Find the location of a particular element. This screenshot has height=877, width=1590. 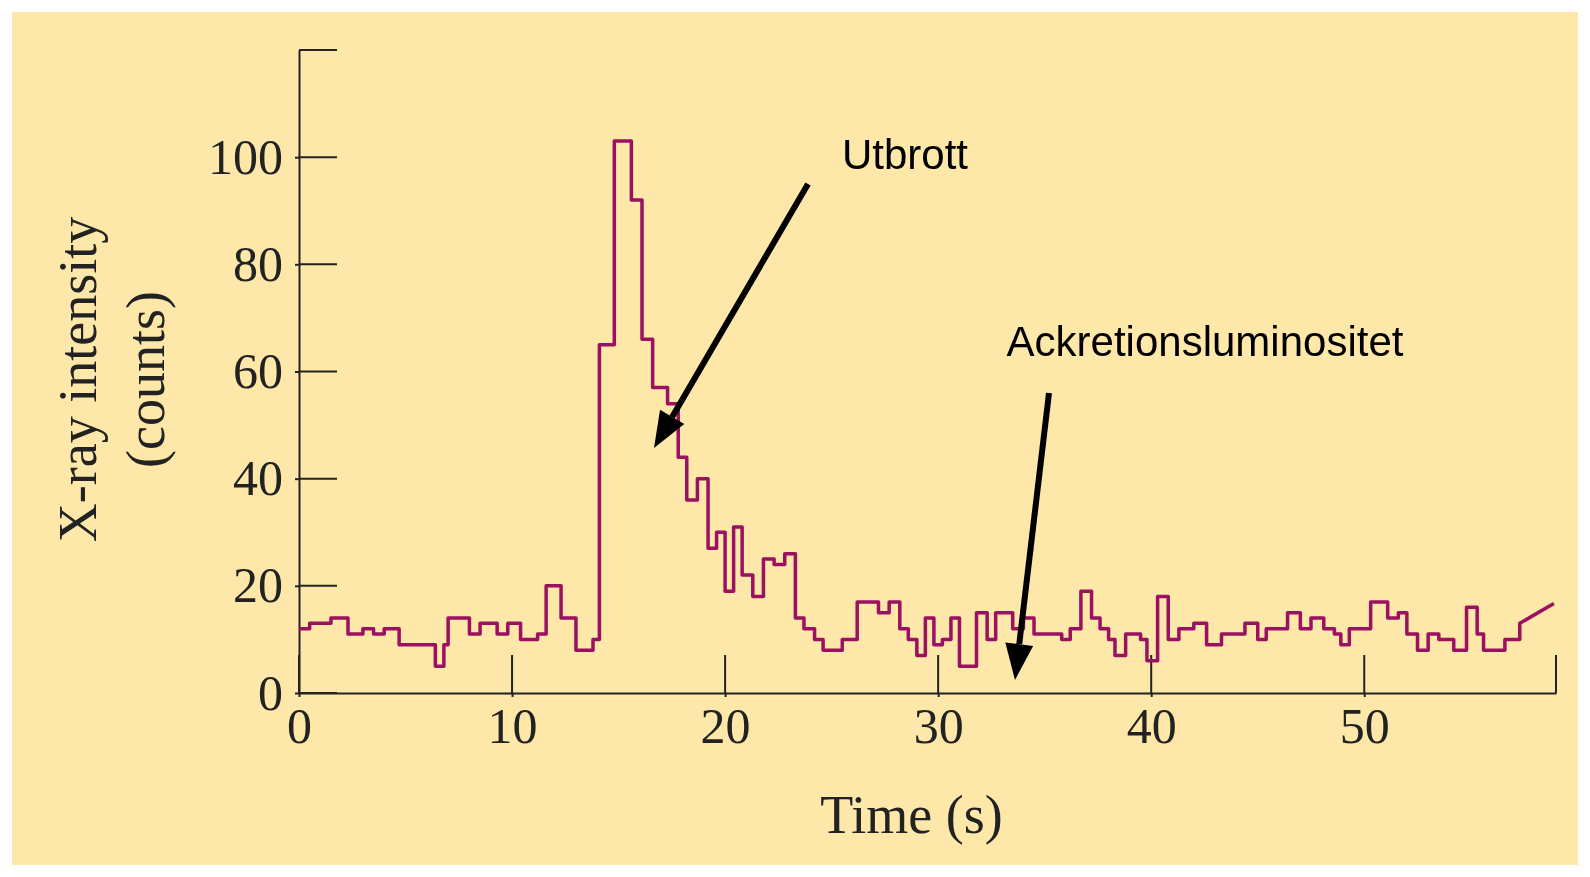

annotation: Utbrott is located at coordinates (905, 154).